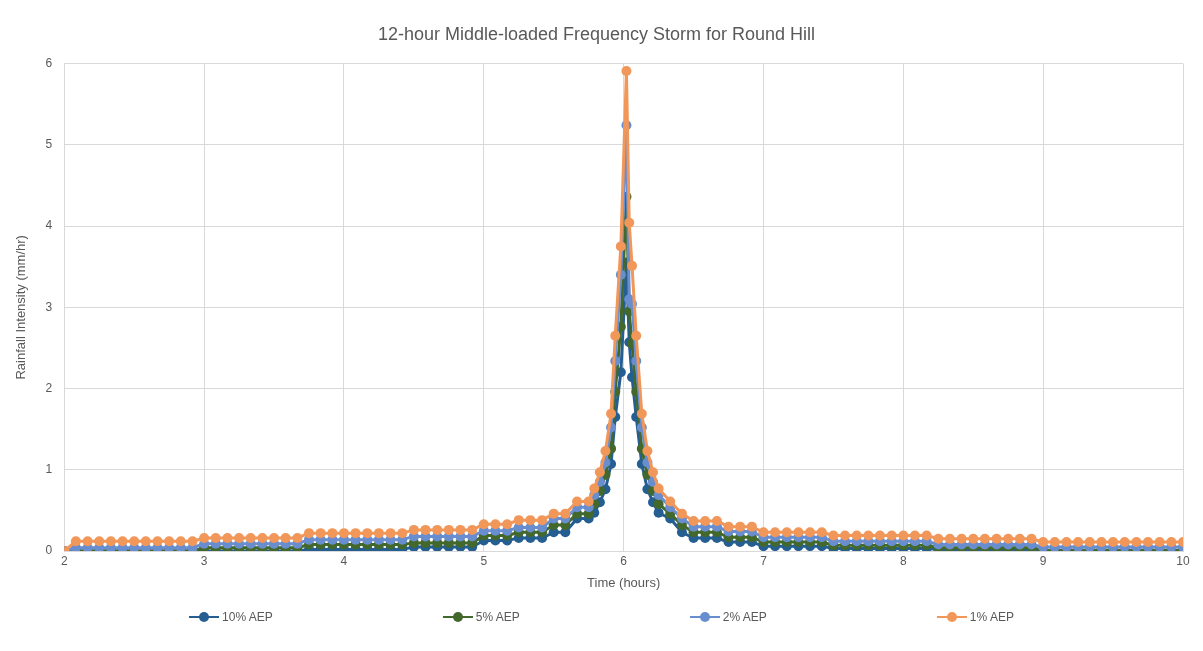 The height and width of the screenshot is (651, 1203). Describe the element at coordinates (49, 225) in the screenshot. I see `y-tick-label: 4` at that location.